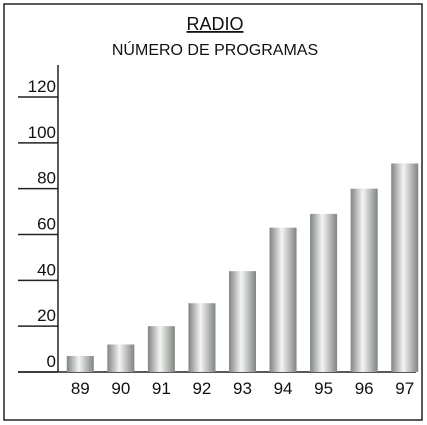 Image resolution: width=427 pixels, height=425 pixels. I want to click on y-tick-label: 100, so click(42, 132).